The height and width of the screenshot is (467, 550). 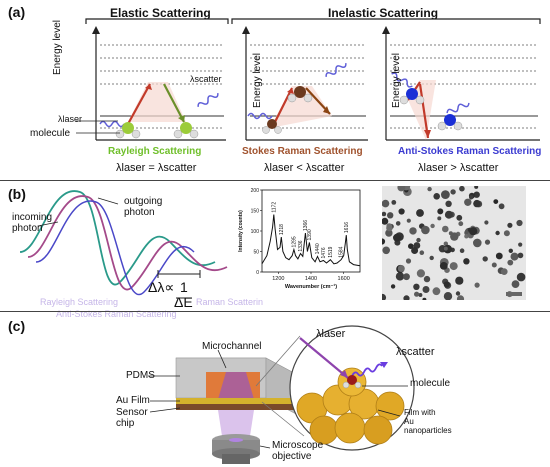 What do you see at coordinates (79, 302) in the screenshot?
I see `ghost-rayleigh: Rayleigh Scattering` at bounding box center [79, 302].